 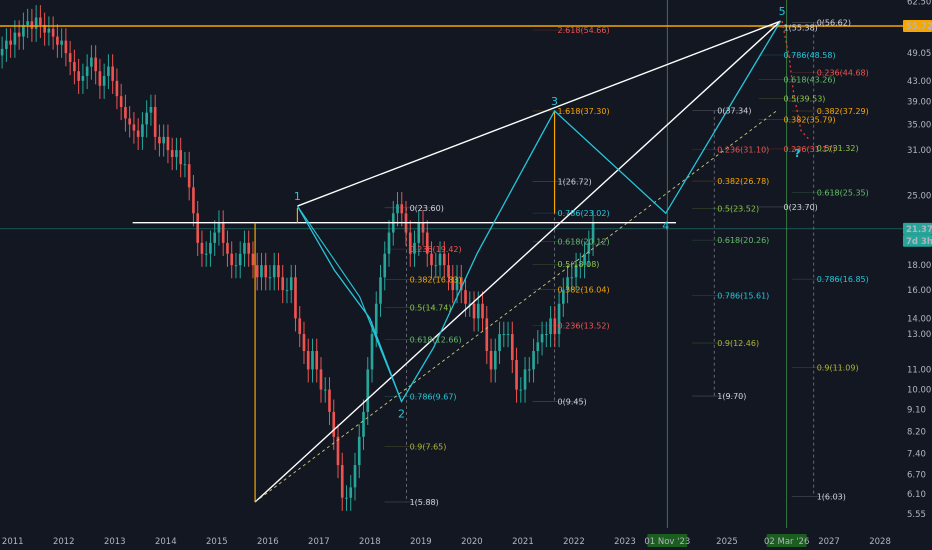 I want to click on x-tick-label: 2027, so click(x=829, y=542).